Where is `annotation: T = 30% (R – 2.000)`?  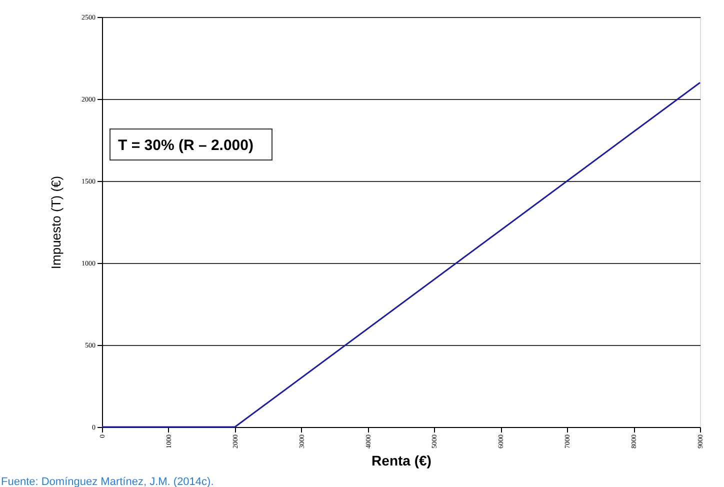 annotation: T = 30% (R – 2.000) is located at coordinates (186, 145).